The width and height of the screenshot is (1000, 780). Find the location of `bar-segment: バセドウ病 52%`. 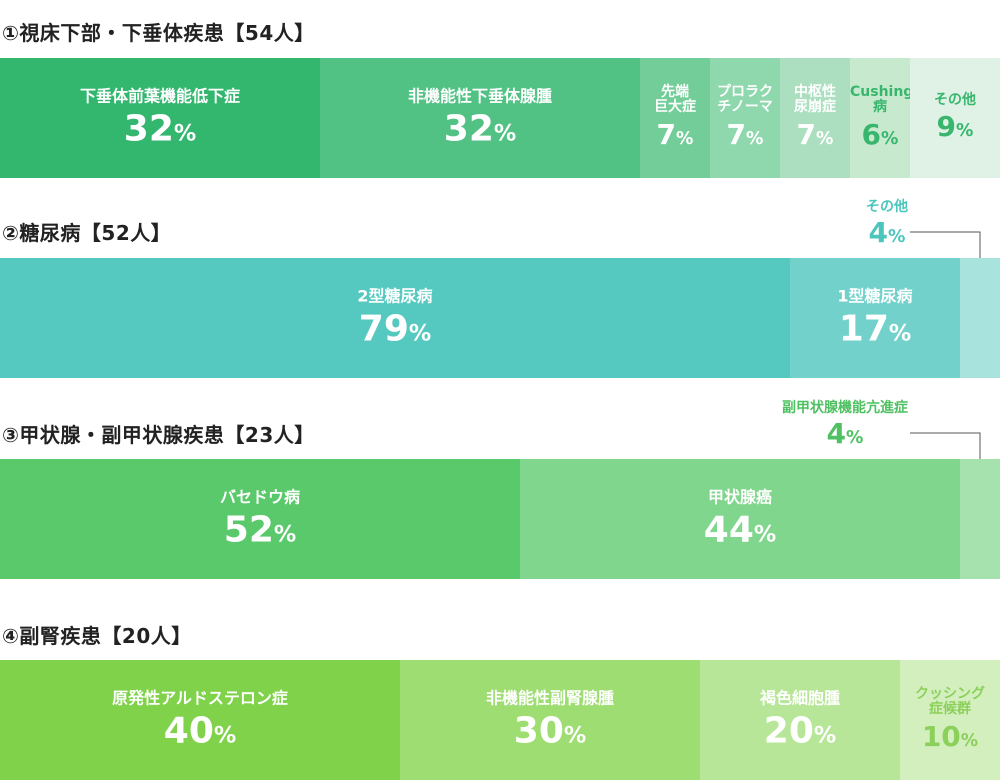

bar-segment: バセドウ病 52% is located at coordinates (260, 519).